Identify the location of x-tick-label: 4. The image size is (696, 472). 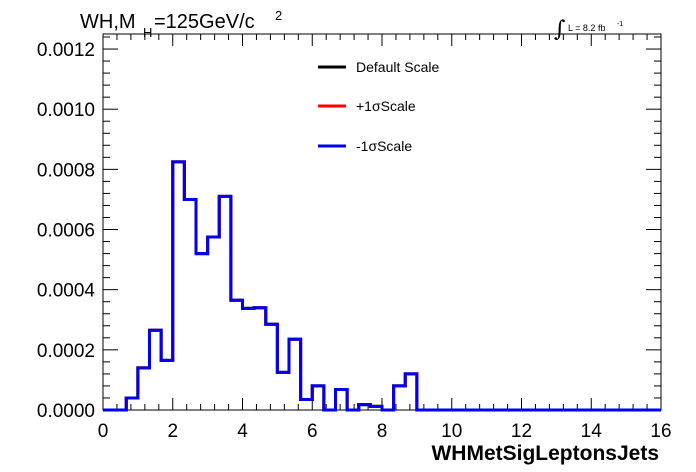
(242, 431).